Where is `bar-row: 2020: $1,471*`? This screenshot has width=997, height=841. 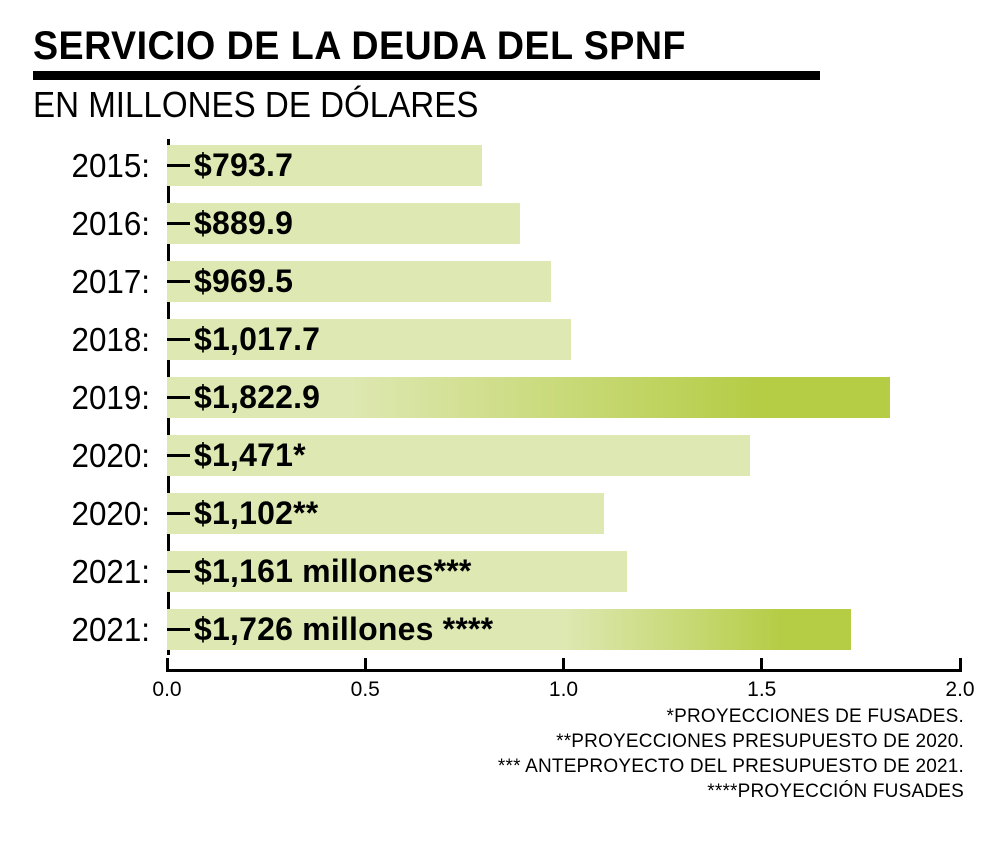
bar-row: 2020: $1,471* is located at coordinates (496, 455).